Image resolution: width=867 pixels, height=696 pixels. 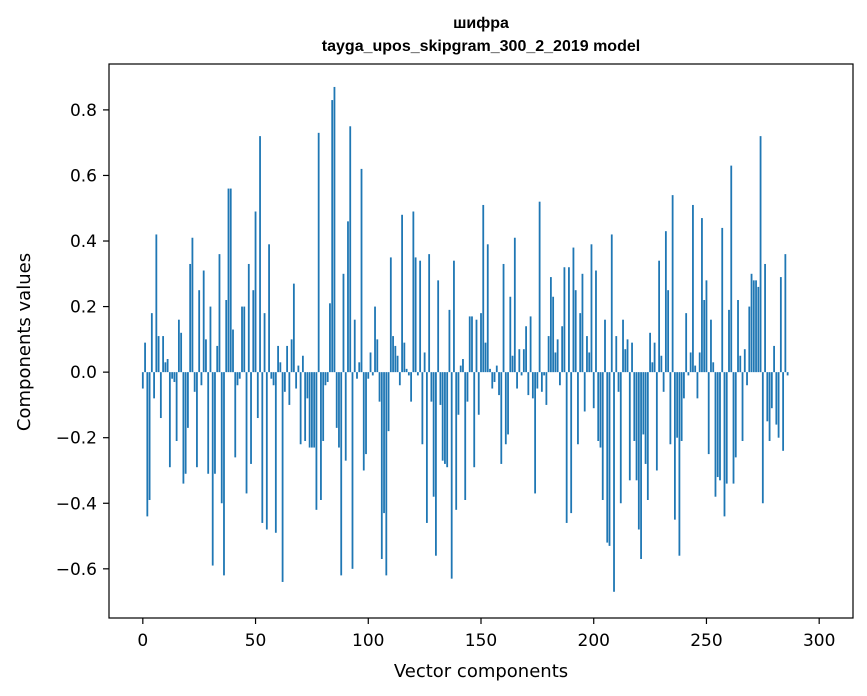 I want to click on y-tick-label: 0.4, so click(x=83, y=242).